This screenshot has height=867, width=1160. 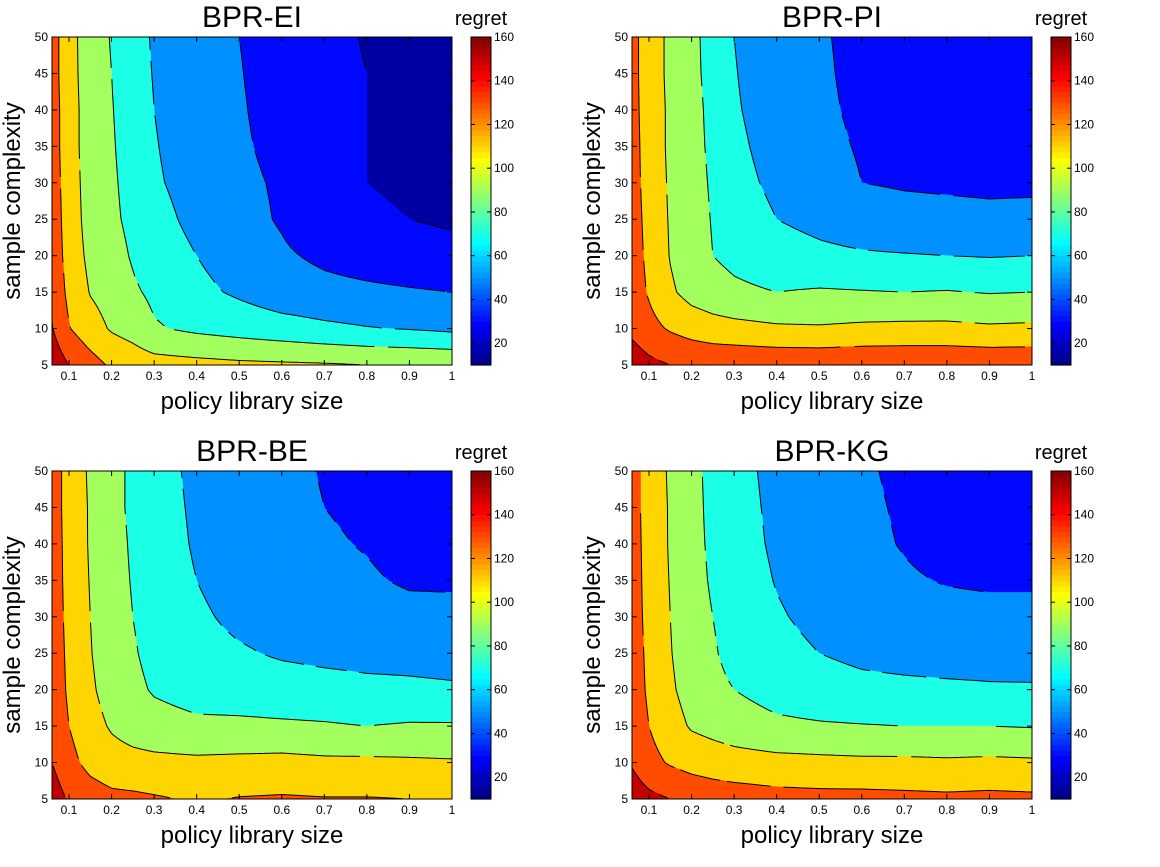 I want to click on y-tick-label: 40, so click(x=42, y=544).